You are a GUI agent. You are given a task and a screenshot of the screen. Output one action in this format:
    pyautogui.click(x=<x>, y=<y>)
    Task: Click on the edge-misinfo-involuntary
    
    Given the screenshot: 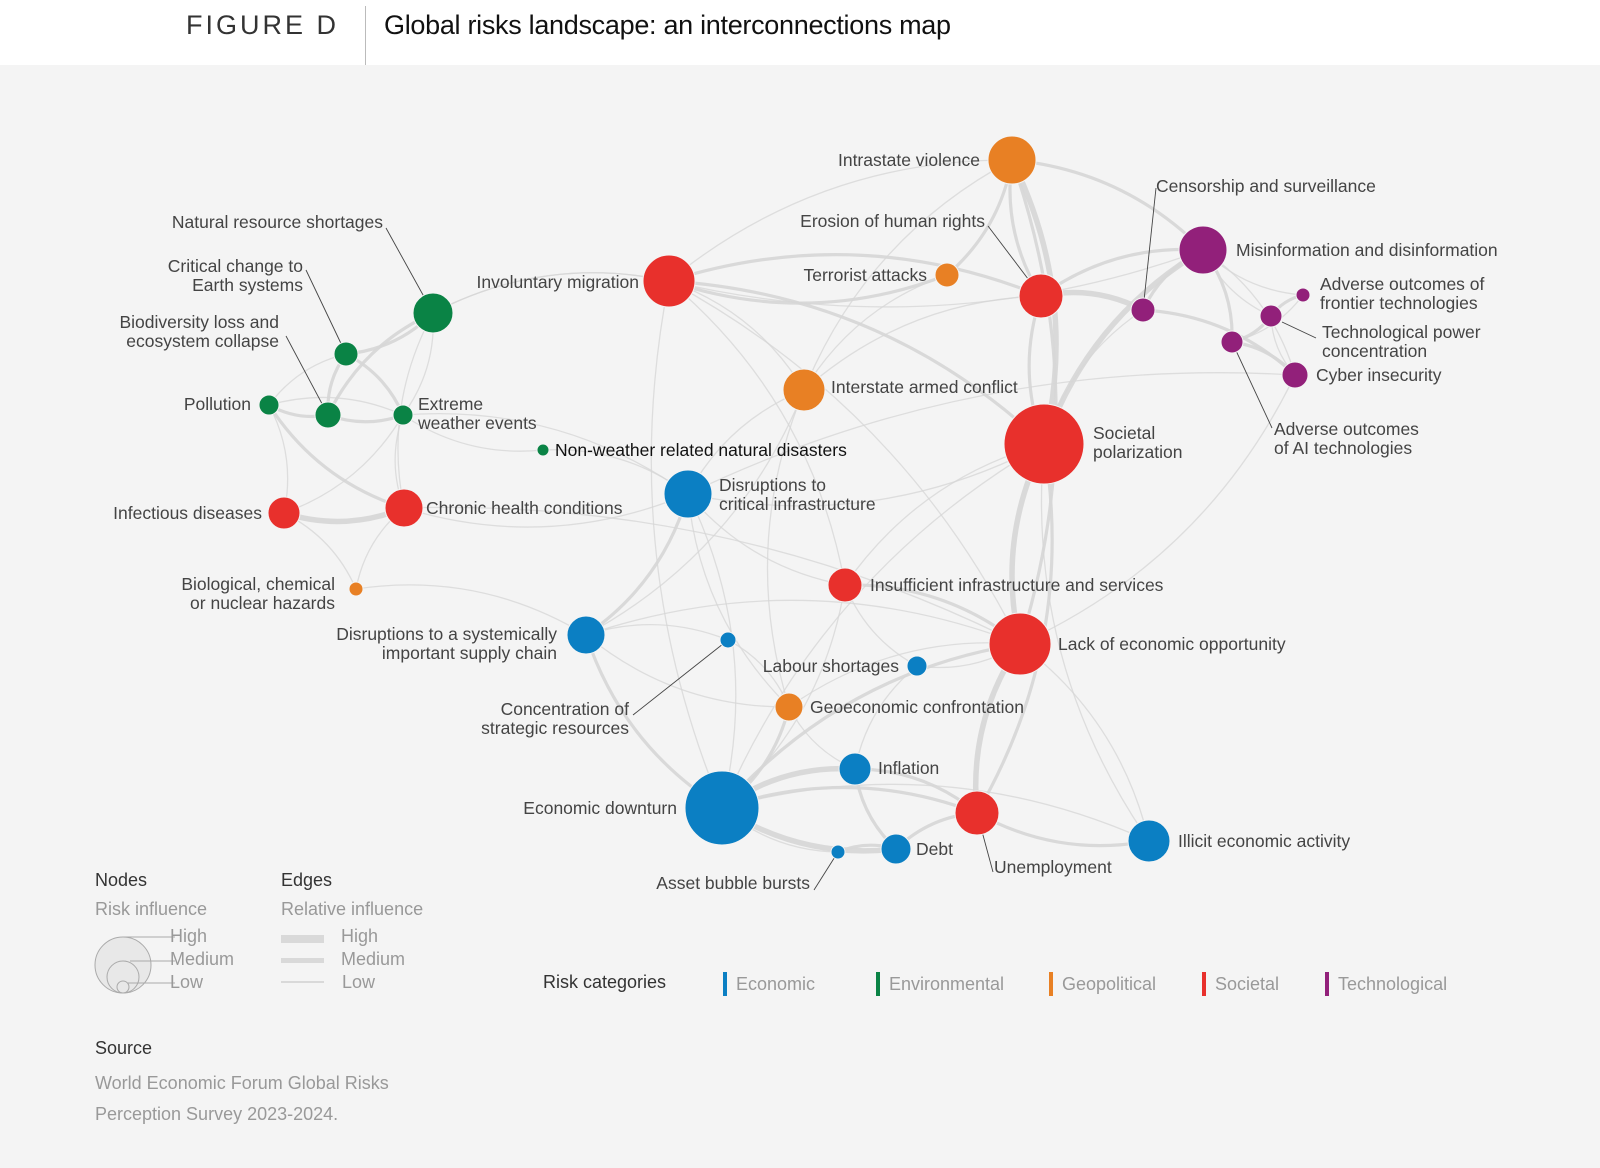 What is the action you would take?
    pyautogui.click(x=936, y=278)
    